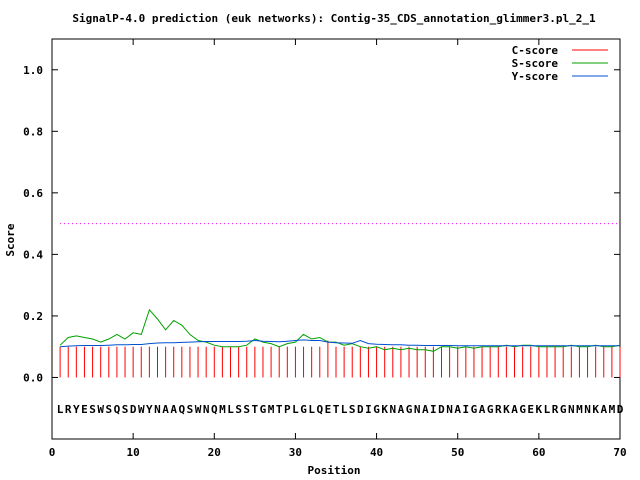 This screenshot has height=480, width=640. What do you see at coordinates (535, 76) in the screenshot?
I see `legend-label: Y-score` at bounding box center [535, 76].